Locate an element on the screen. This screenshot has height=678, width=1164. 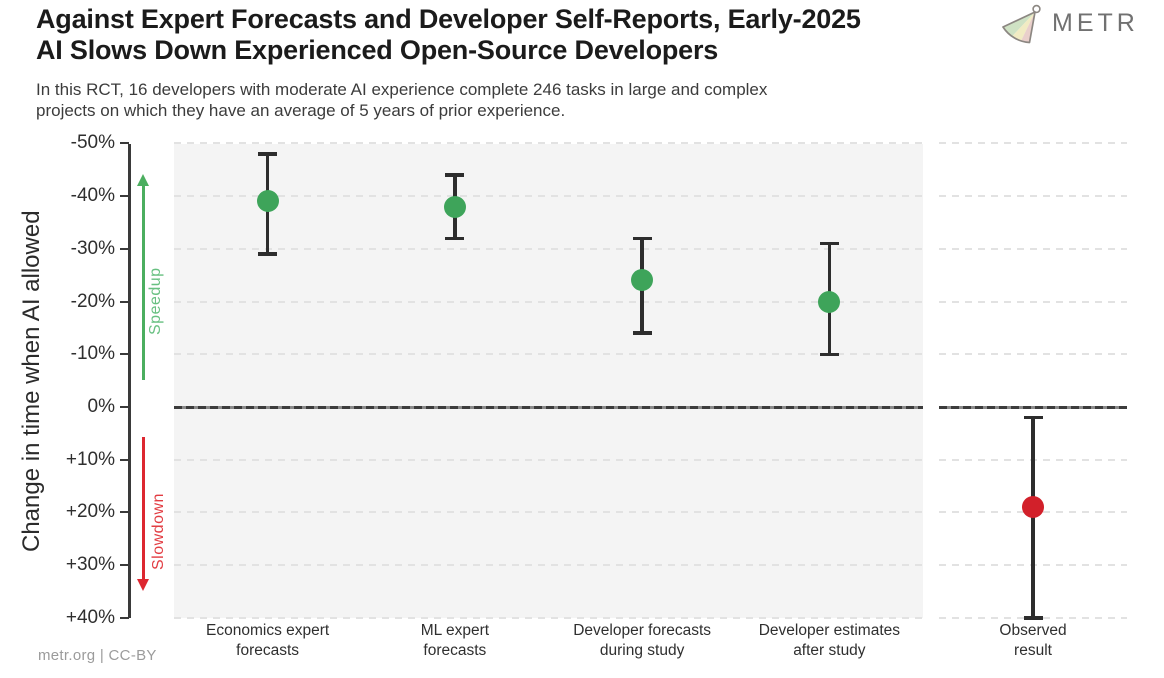
y-axis-line is located at coordinates (129, 381).